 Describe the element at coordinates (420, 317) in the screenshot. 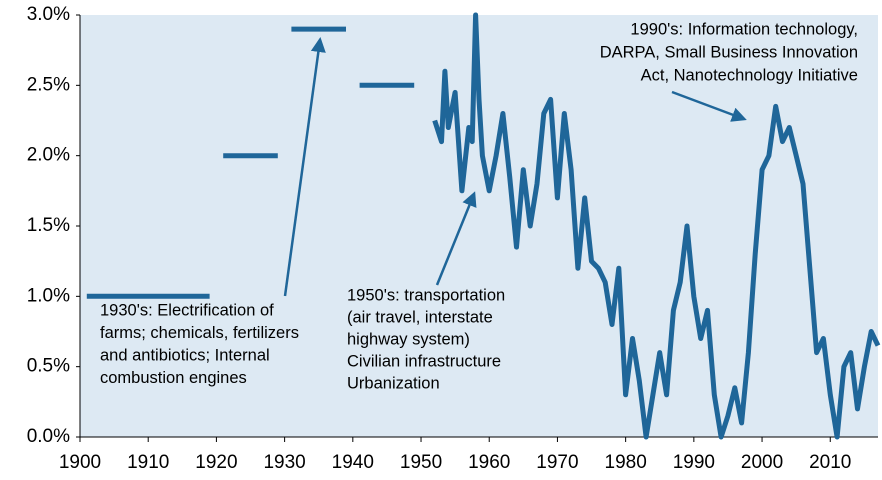

I see `annotation: (air travel, interstate` at that location.